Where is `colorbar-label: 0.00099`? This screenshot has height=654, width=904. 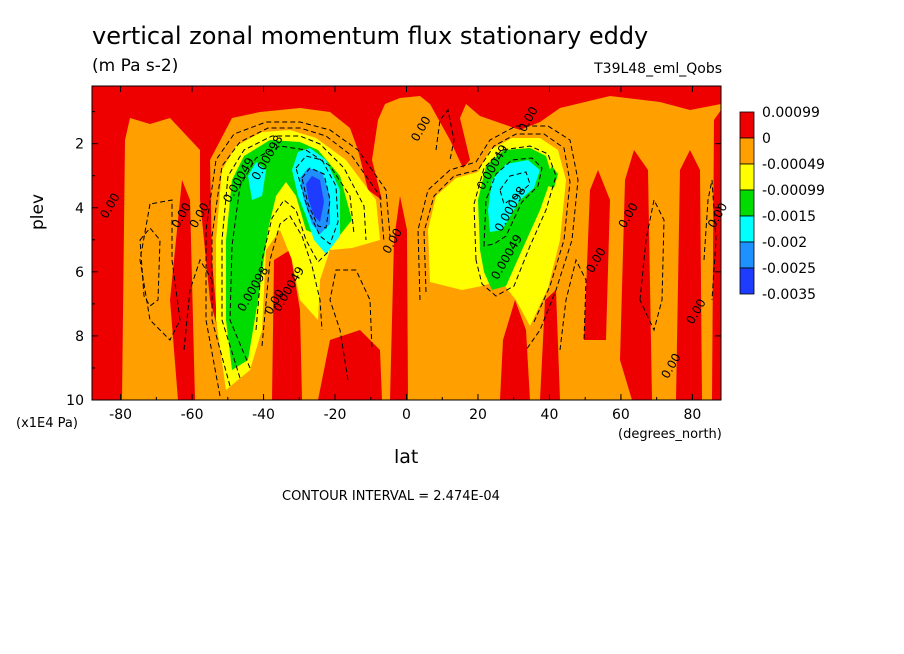
colorbar-label: 0.00099 is located at coordinates (791, 113).